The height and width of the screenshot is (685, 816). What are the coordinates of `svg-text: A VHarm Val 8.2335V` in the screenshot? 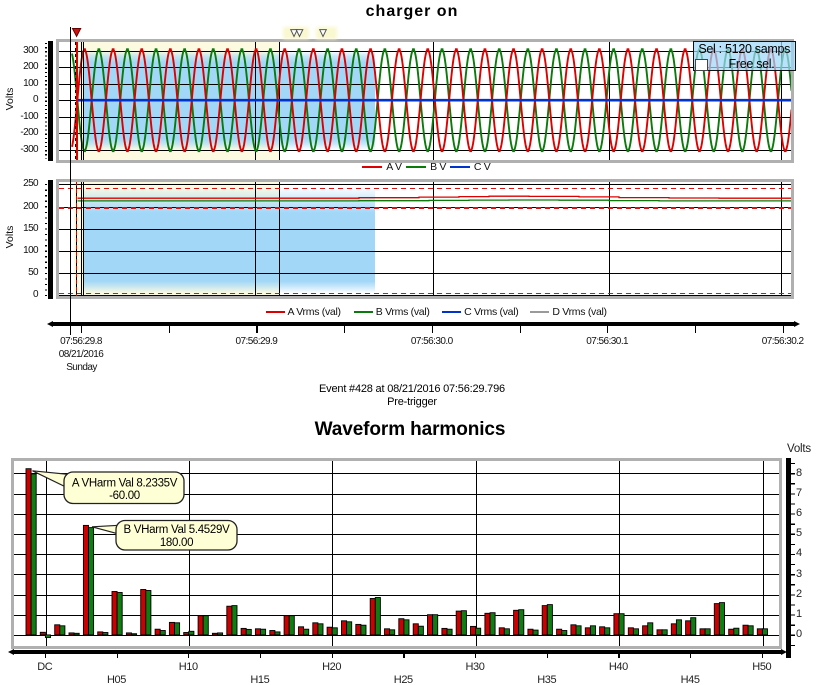 It's located at (125, 484).